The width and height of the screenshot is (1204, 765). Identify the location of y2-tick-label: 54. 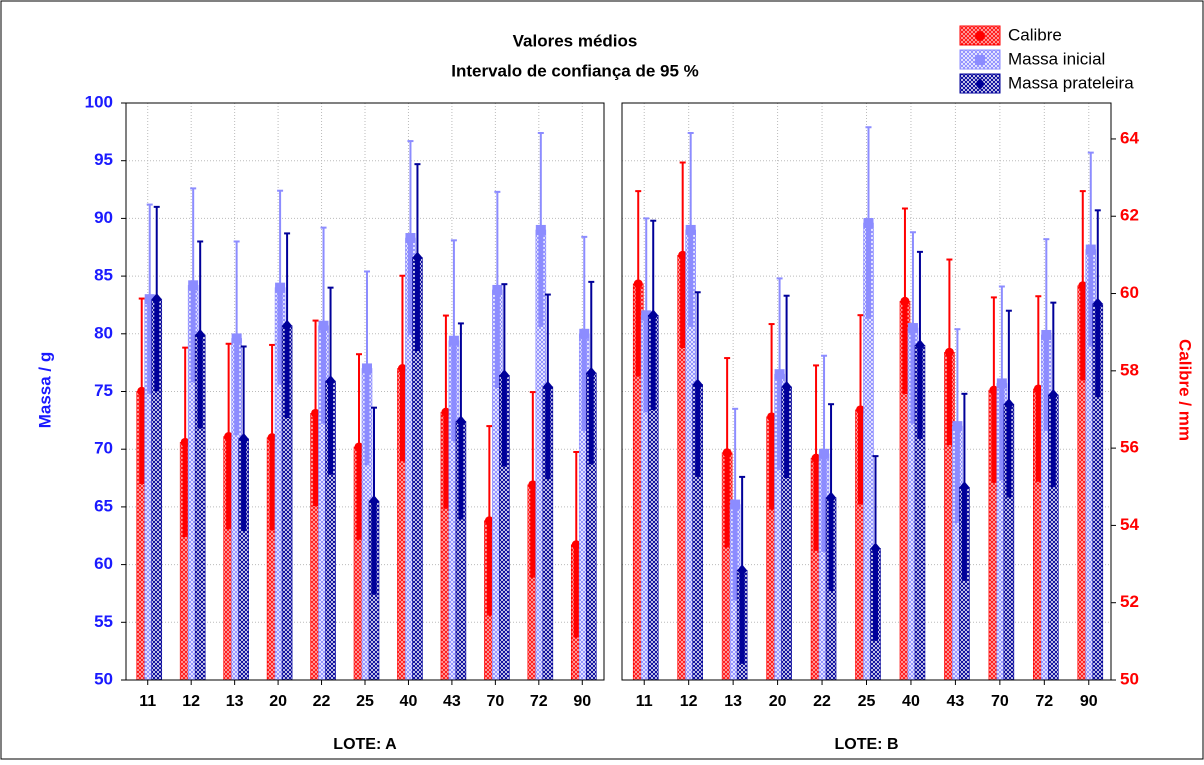
(1129, 524).